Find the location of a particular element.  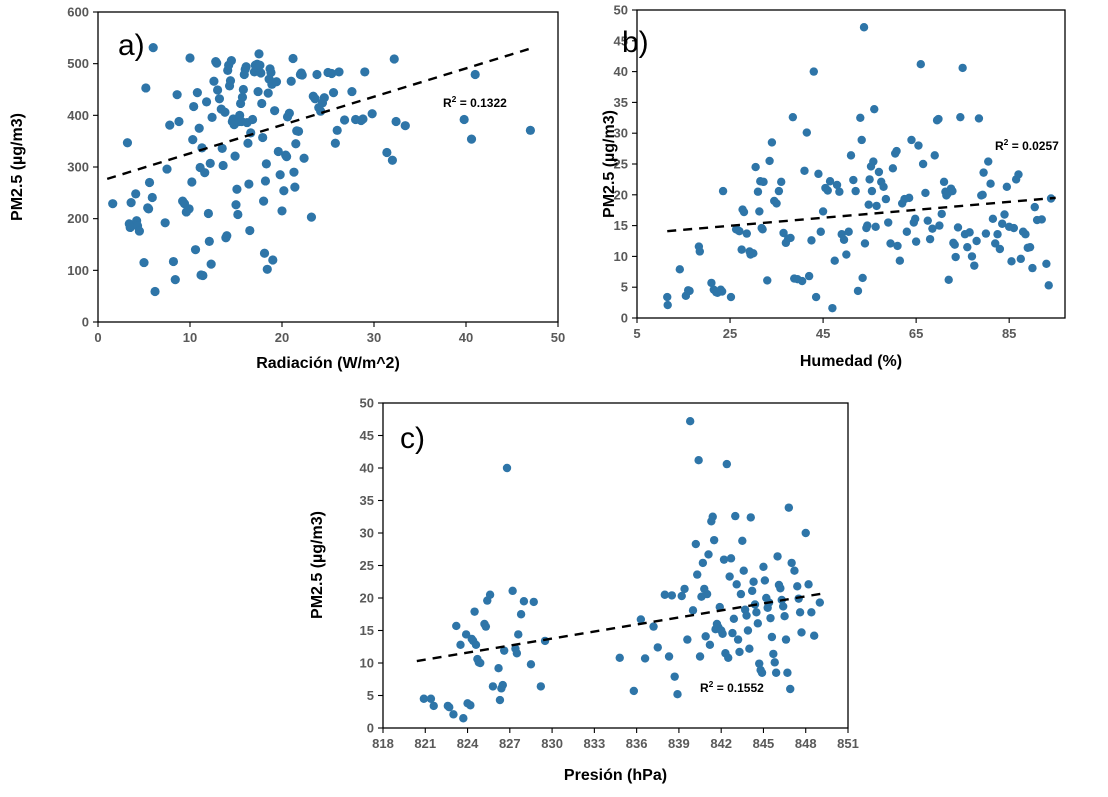

x-tick-label: 842 is located at coordinates (721, 743).